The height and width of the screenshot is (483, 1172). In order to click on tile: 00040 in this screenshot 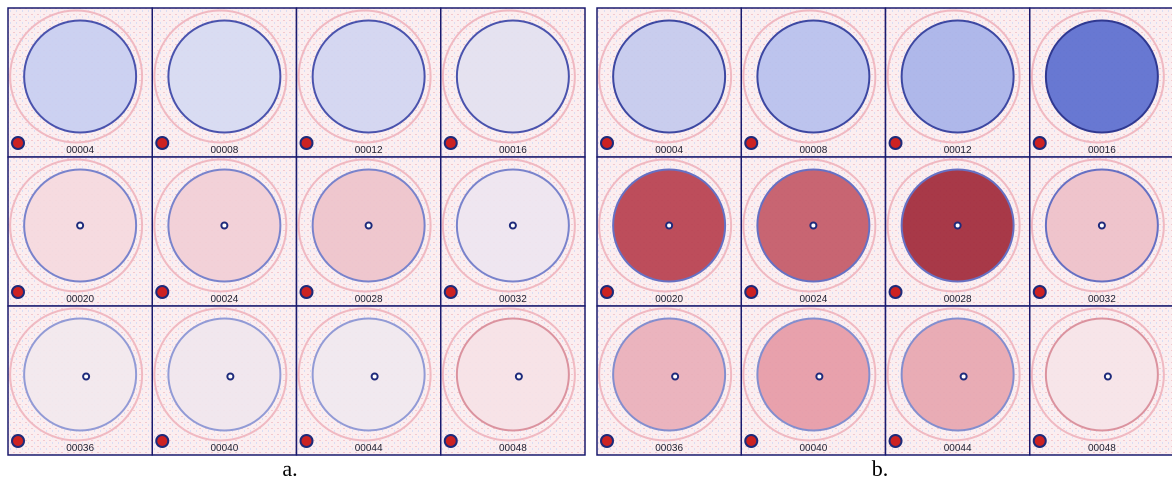, I will do `click(224, 380)`.